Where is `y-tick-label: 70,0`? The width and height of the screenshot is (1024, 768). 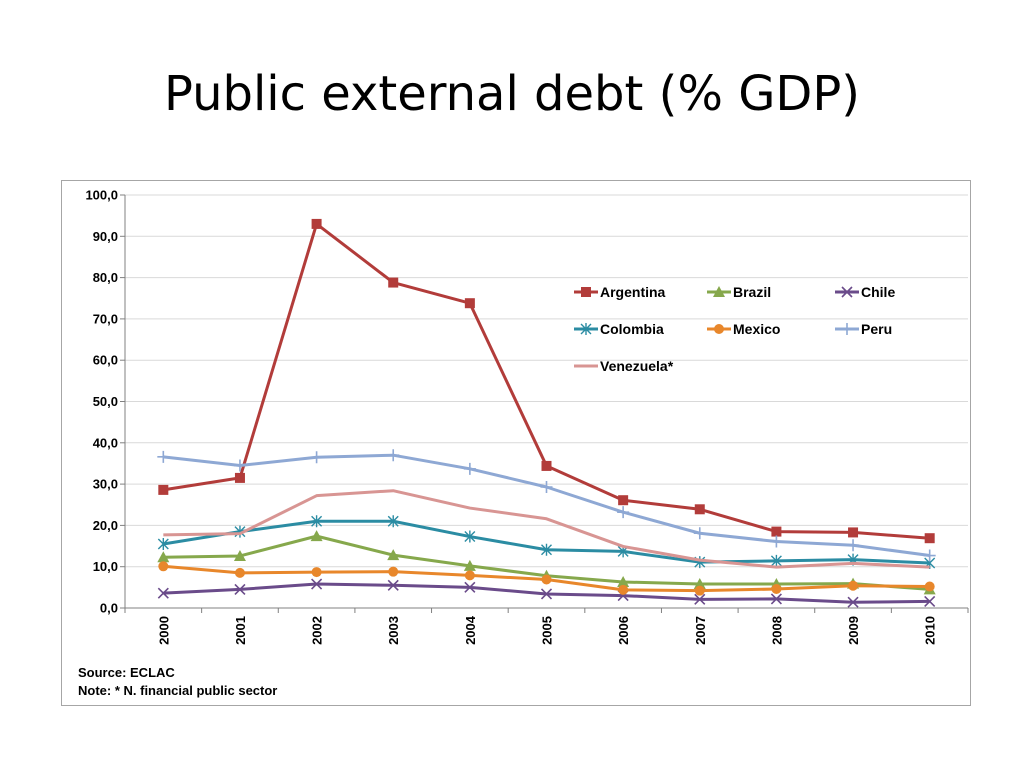 y-tick-label: 70,0 is located at coordinates (105, 318).